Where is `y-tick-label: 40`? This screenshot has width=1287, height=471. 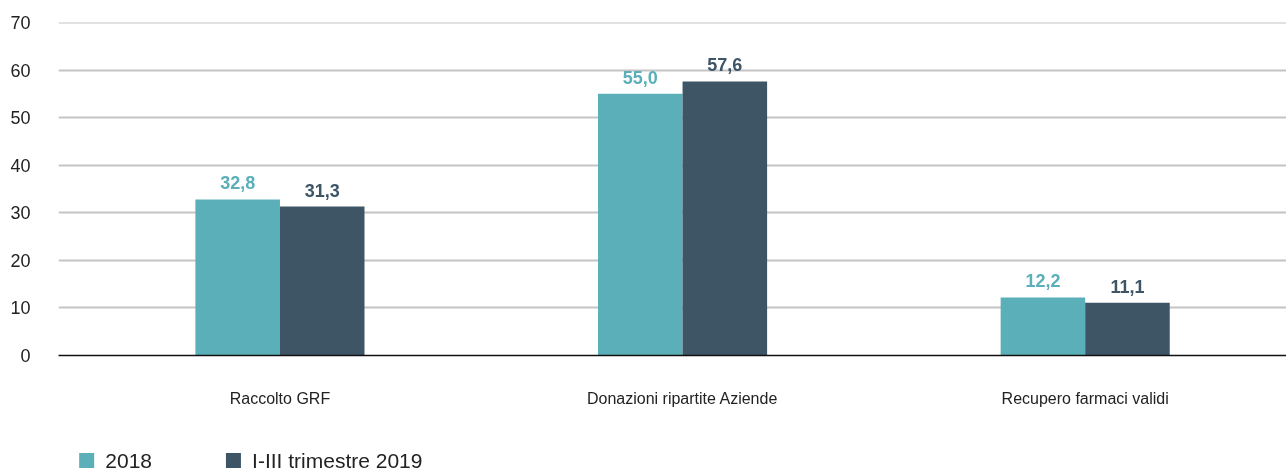
y-tick-label: 40 is located at coordinates (20, 165).